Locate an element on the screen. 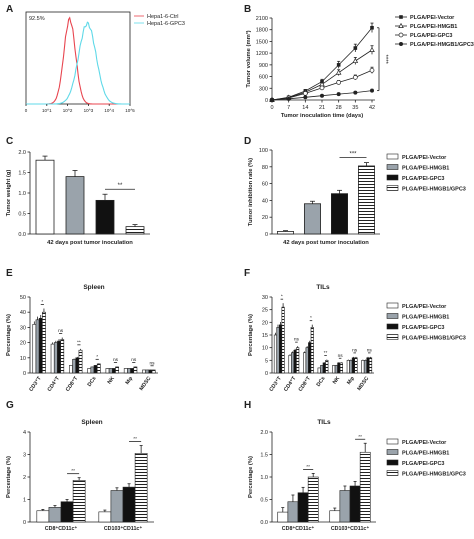  panel-c-significance-label: ** is located at coordinates (120, 186).